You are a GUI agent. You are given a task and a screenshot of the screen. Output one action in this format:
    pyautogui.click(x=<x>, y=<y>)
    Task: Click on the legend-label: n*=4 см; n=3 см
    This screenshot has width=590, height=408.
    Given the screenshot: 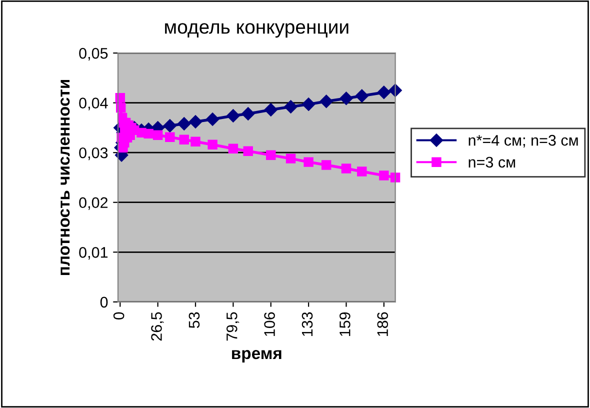 What is the action you would take?
    pyautogui.click(x=523, y=141)
    